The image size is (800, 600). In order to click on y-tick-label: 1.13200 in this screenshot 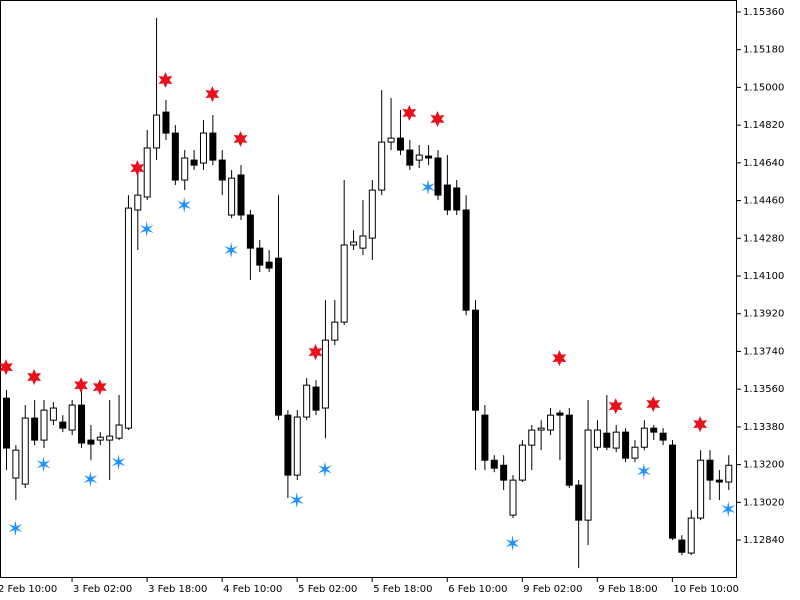, I will do `click(763, 465)`.